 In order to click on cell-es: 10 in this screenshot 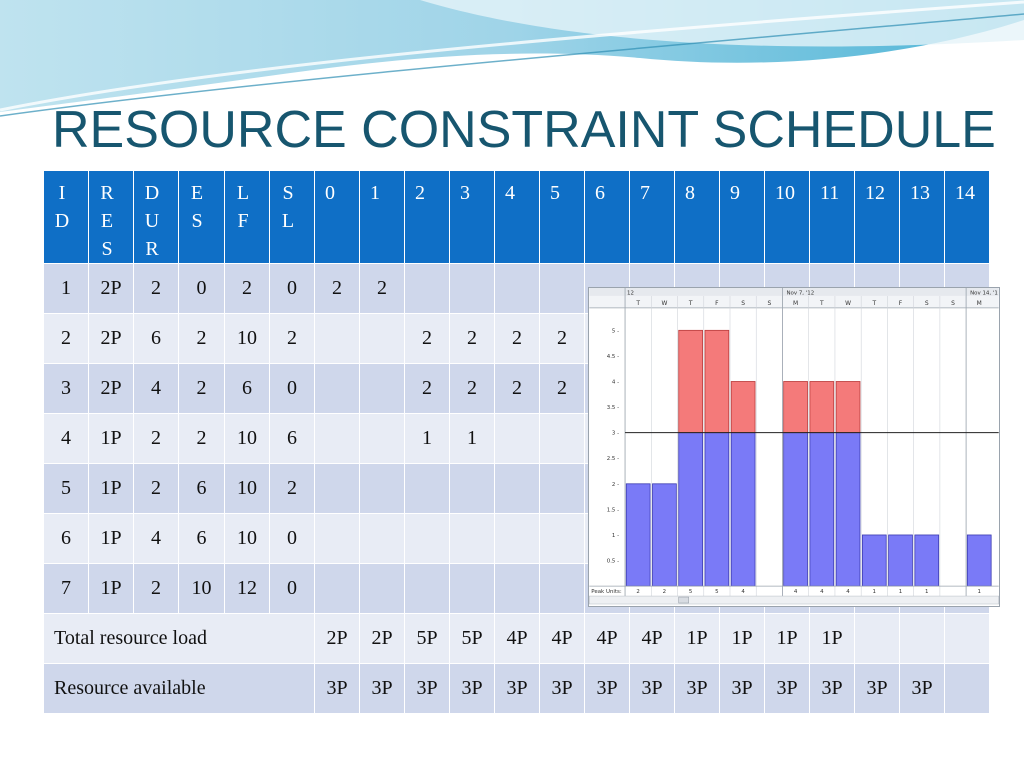, I will do `click(201, 588)`.